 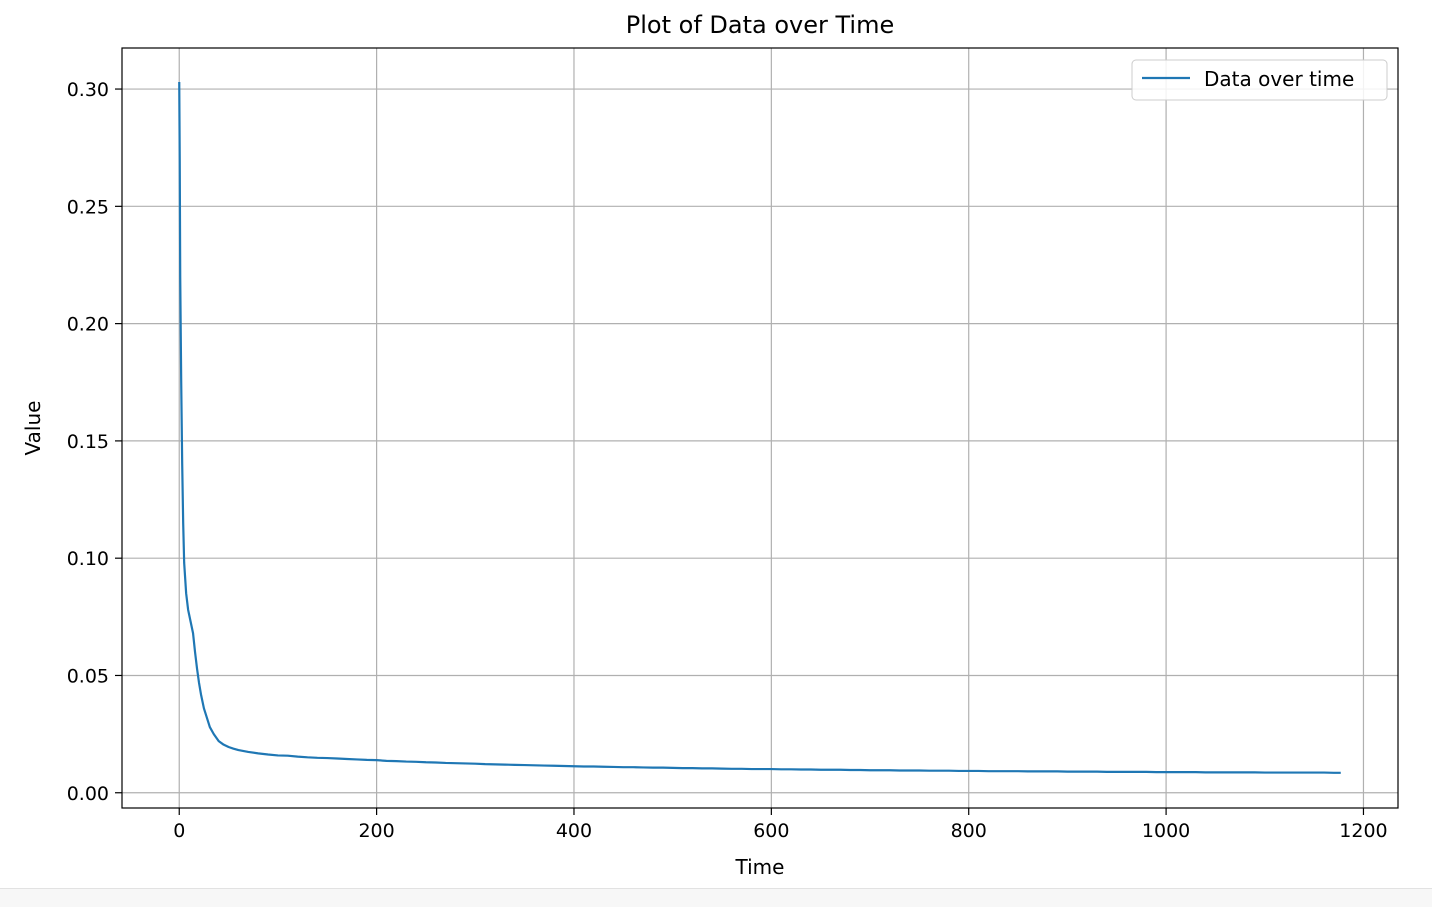 What do you see at coordinates (1363, 831) in the screenshot?
I see `x-tick-label: 1200` at bounding box center [1363, 831].